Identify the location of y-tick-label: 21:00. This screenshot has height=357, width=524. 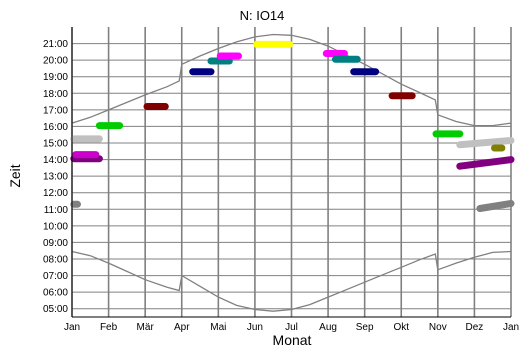
(55, 44).